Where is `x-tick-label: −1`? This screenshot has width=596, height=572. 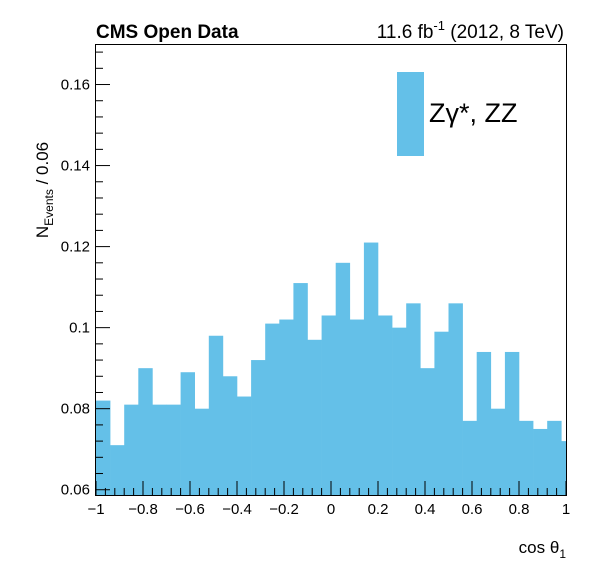
x-tick-label: −1 is located at coordinates (95, 509).